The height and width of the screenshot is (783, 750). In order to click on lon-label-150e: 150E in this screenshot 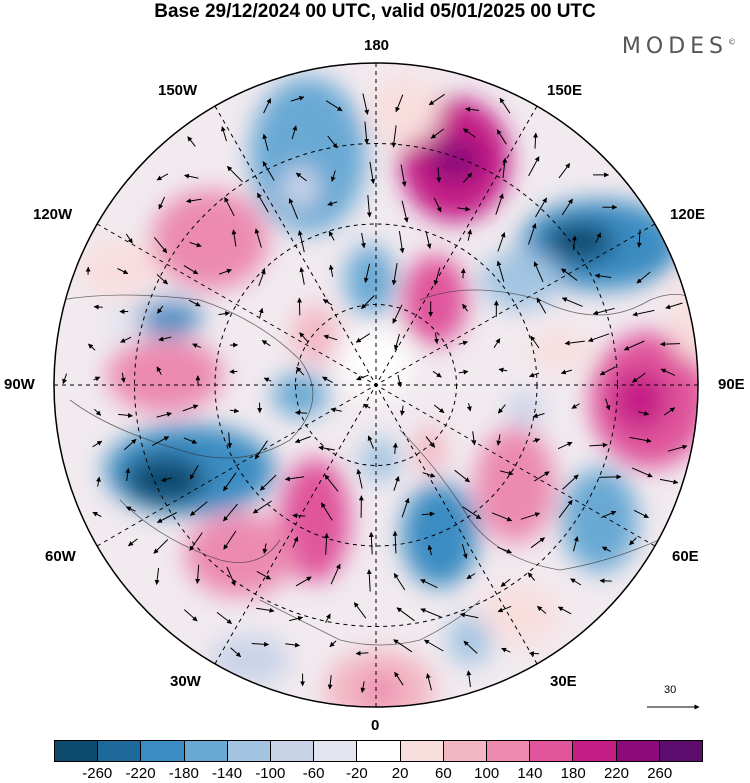, I will do `click(565, 90)`.